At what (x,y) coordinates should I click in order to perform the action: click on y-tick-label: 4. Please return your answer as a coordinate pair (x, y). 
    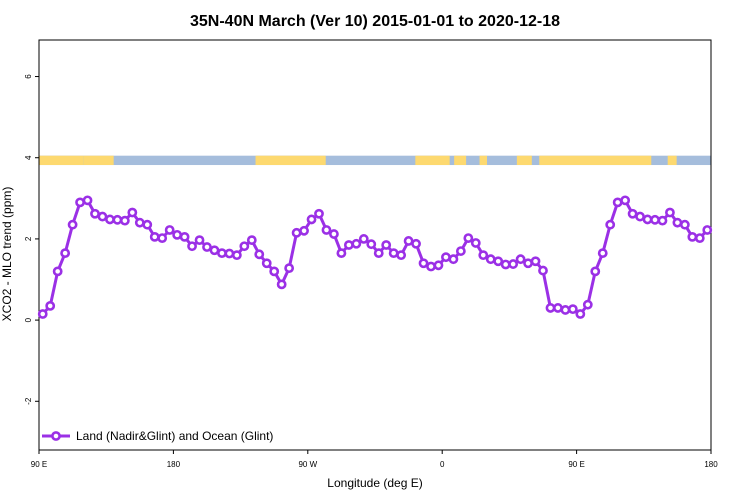
    Looking at the image, I should click on (28, 157).